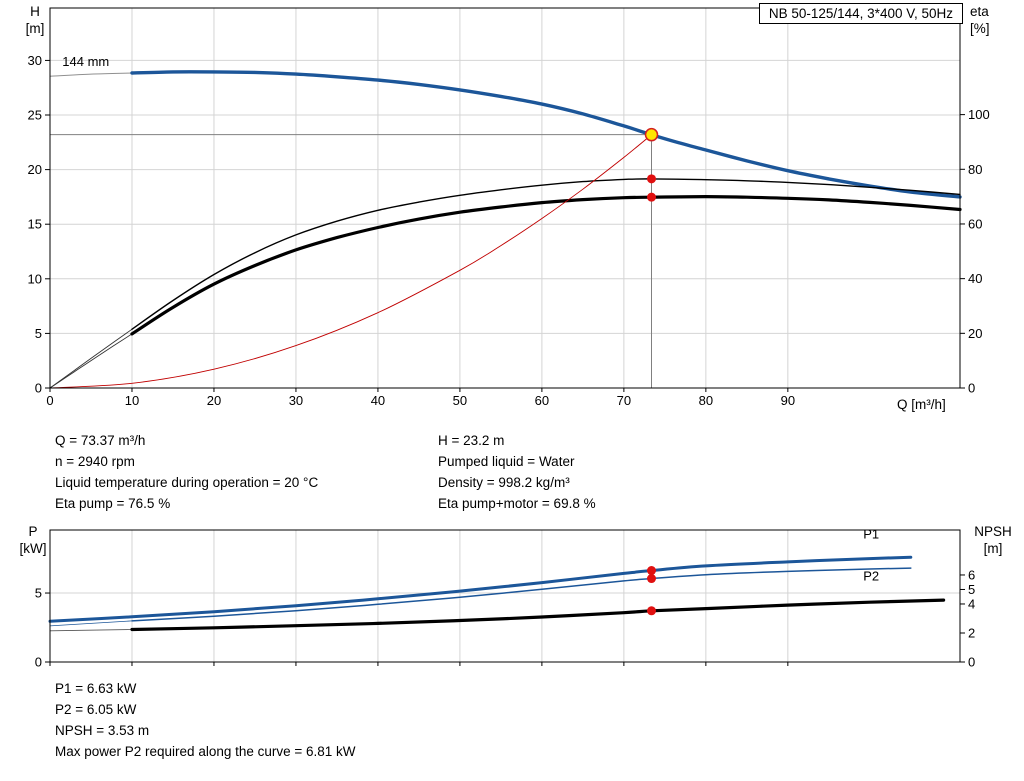  What do you see at coordinates (35, 115) in the screenshot?
I see `y-left-tick-label: 25` at bounding box center [35, 115].